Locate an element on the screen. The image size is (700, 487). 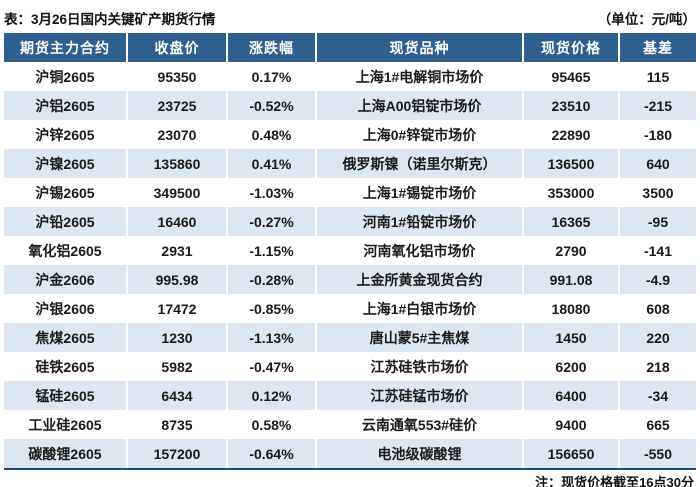
close-price-cell: 95350 is located at coordinates (178, 76).